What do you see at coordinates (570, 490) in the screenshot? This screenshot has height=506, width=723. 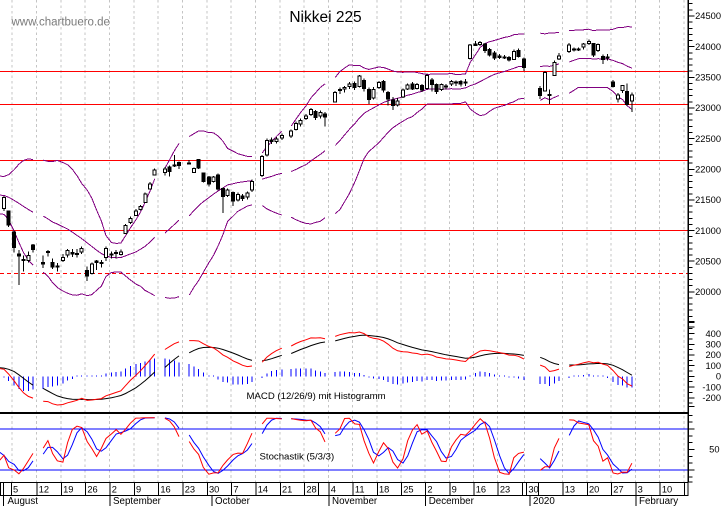 I see `svg-text: 13` at bounding box center [570, 490].